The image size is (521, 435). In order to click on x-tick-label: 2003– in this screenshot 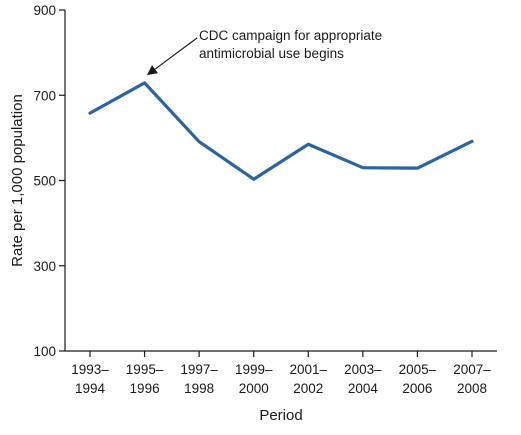, I will do `click(363, 369)`.